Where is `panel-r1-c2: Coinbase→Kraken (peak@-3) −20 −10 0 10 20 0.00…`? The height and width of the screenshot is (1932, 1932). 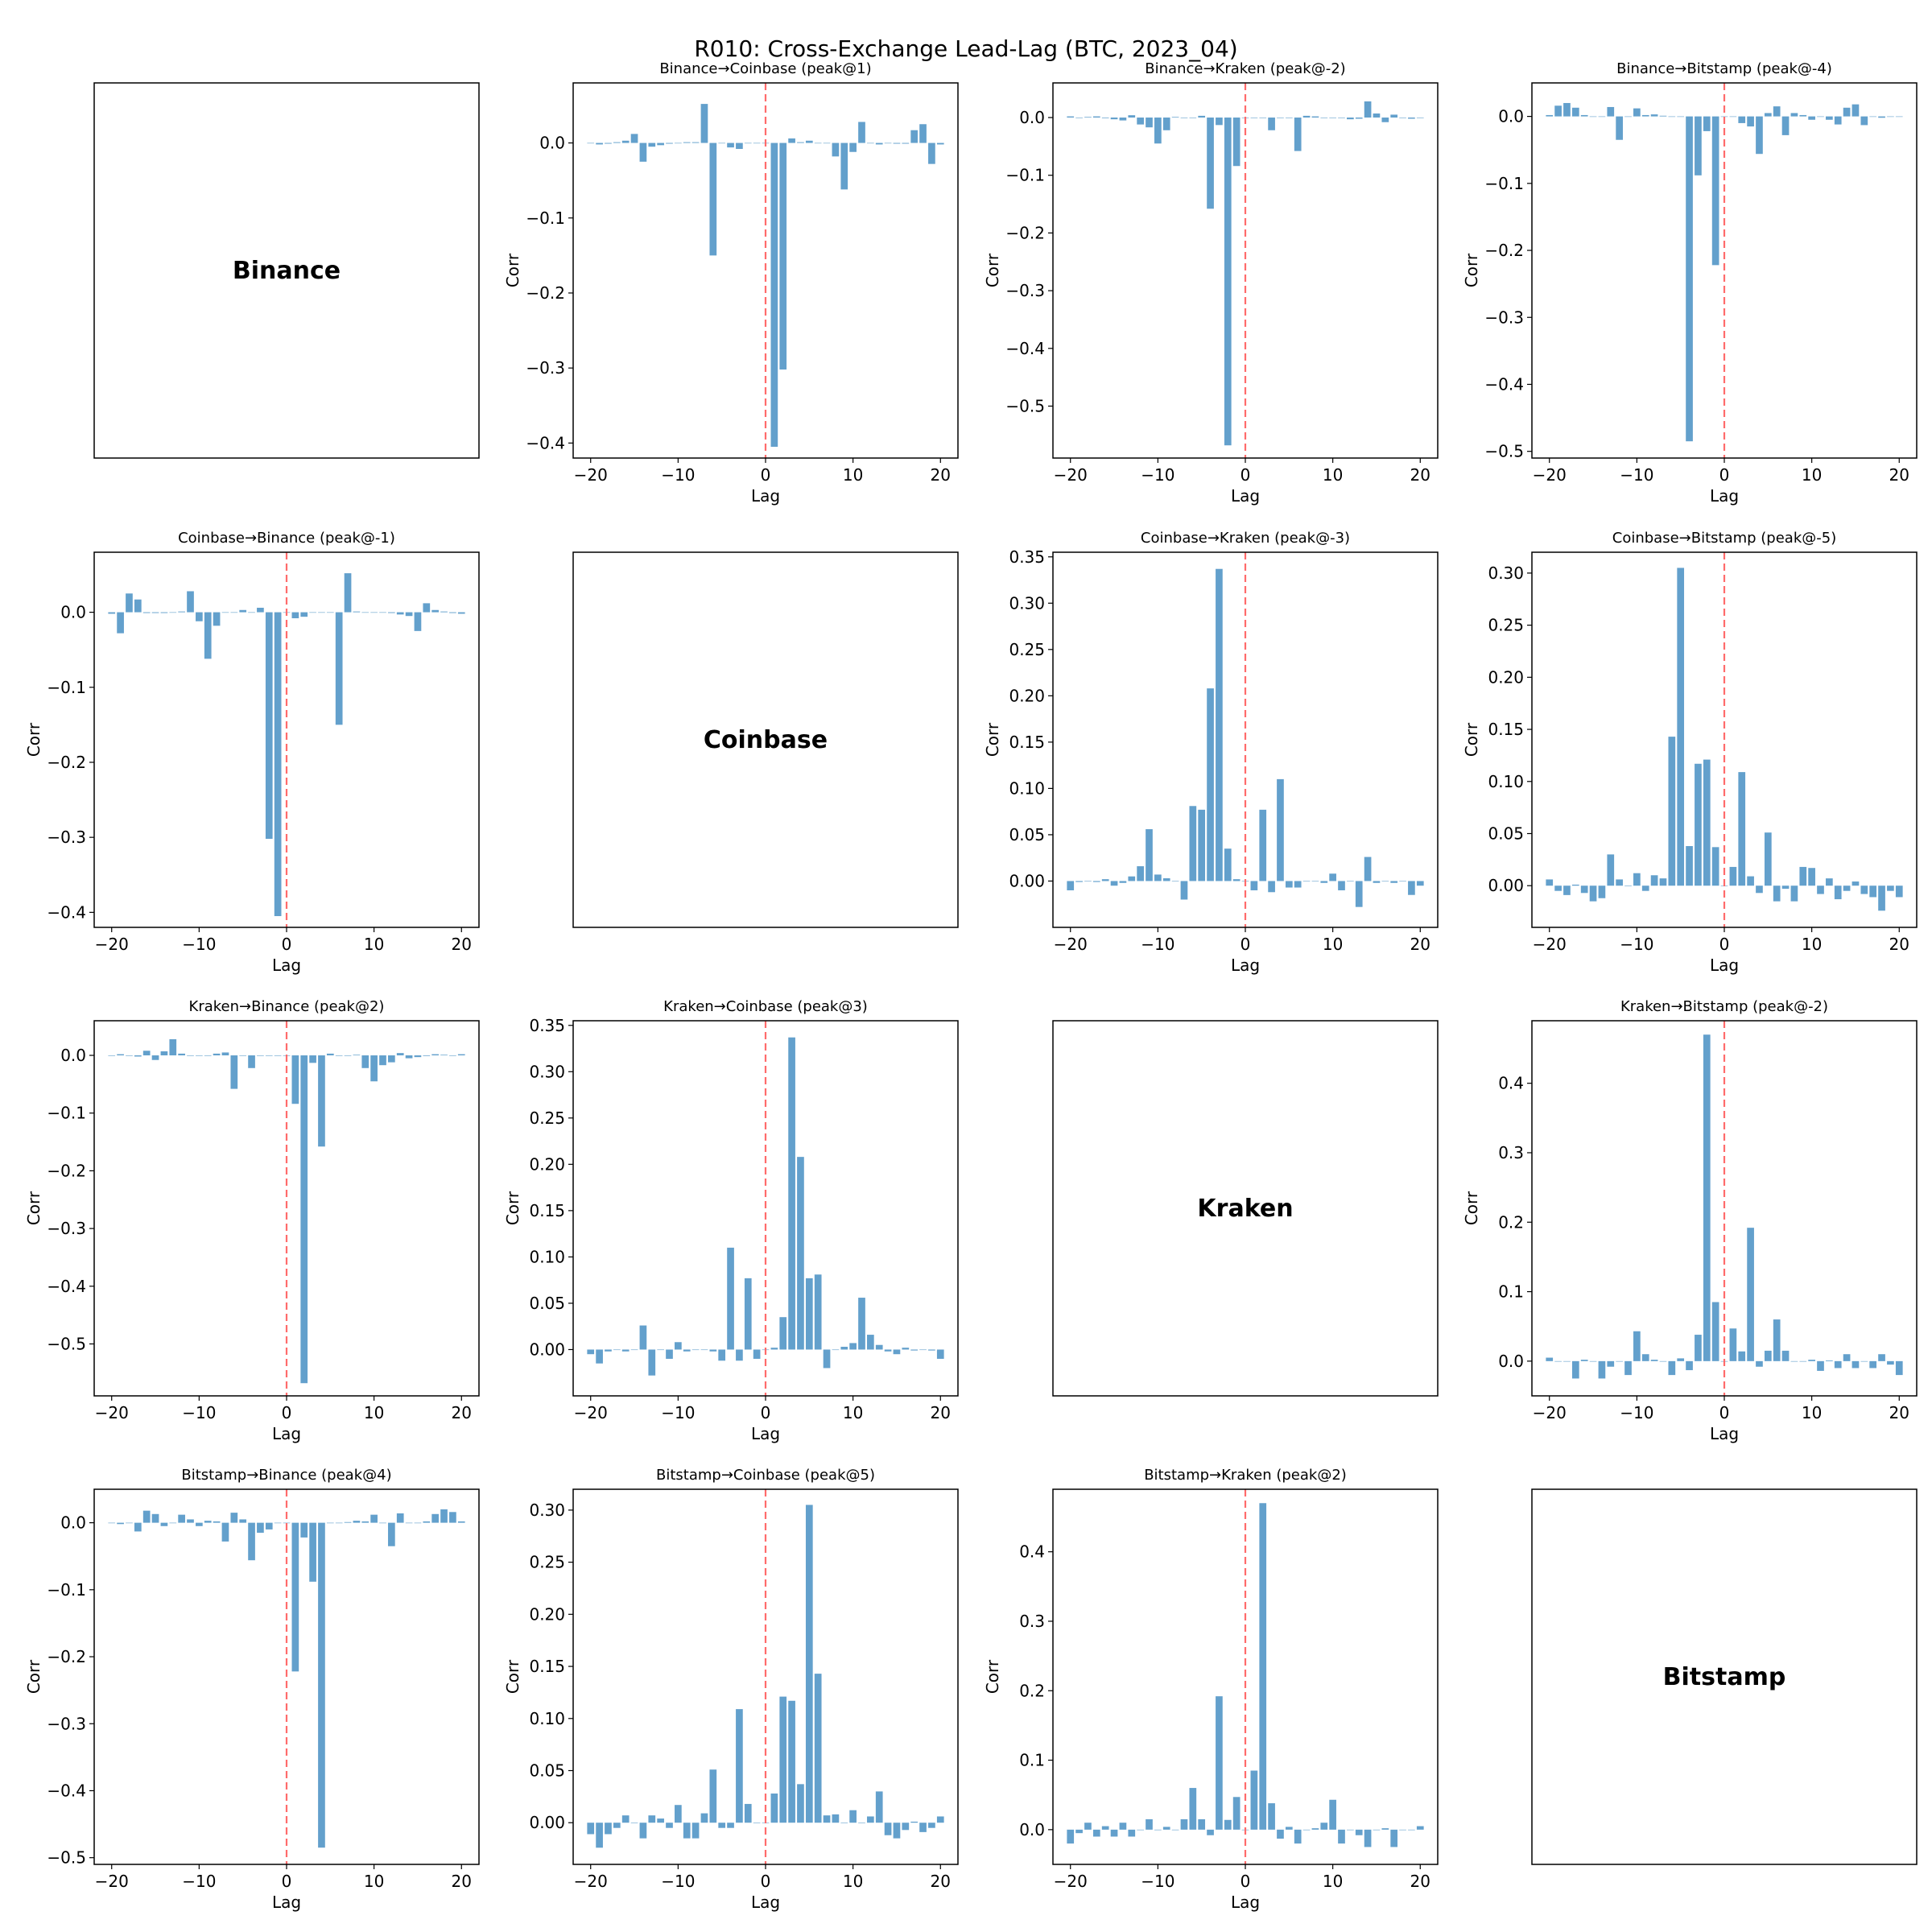
panel-r1-c2: Coinbase→Kraken (peak@-3) −20 −10 0 10 20 0.00… is located at coordinates (1211, 752).